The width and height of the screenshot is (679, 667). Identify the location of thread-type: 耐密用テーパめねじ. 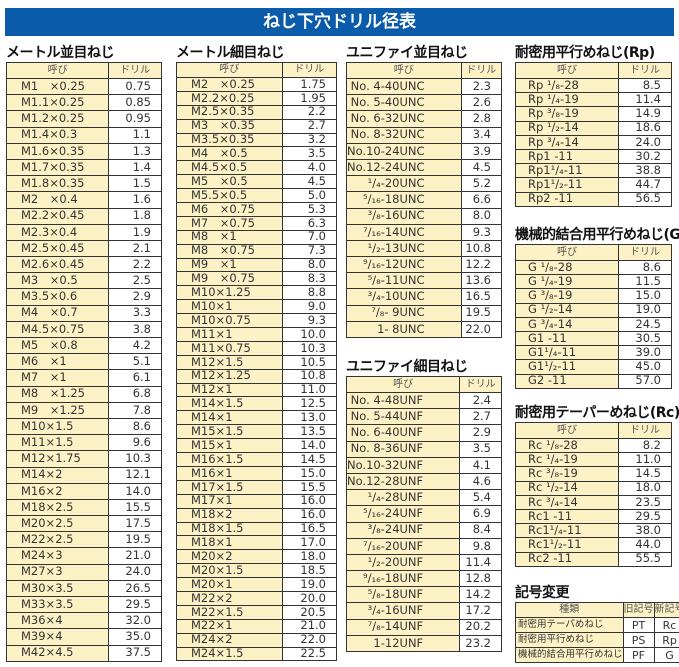
(569, 625).